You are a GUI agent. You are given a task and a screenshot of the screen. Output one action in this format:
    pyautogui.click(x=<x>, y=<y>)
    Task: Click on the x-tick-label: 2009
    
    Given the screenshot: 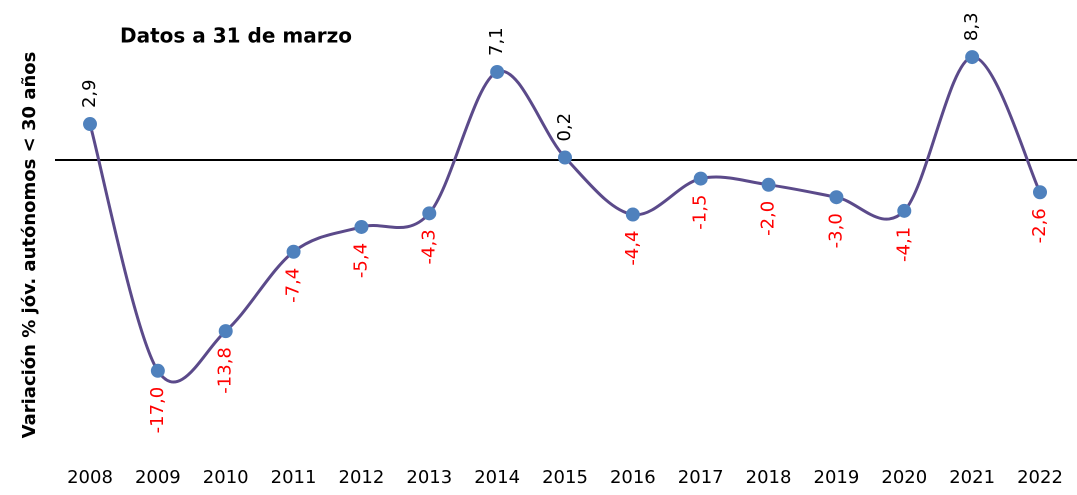 What is the action you would take?
    pyautogui.click(x=158, y=477)
    